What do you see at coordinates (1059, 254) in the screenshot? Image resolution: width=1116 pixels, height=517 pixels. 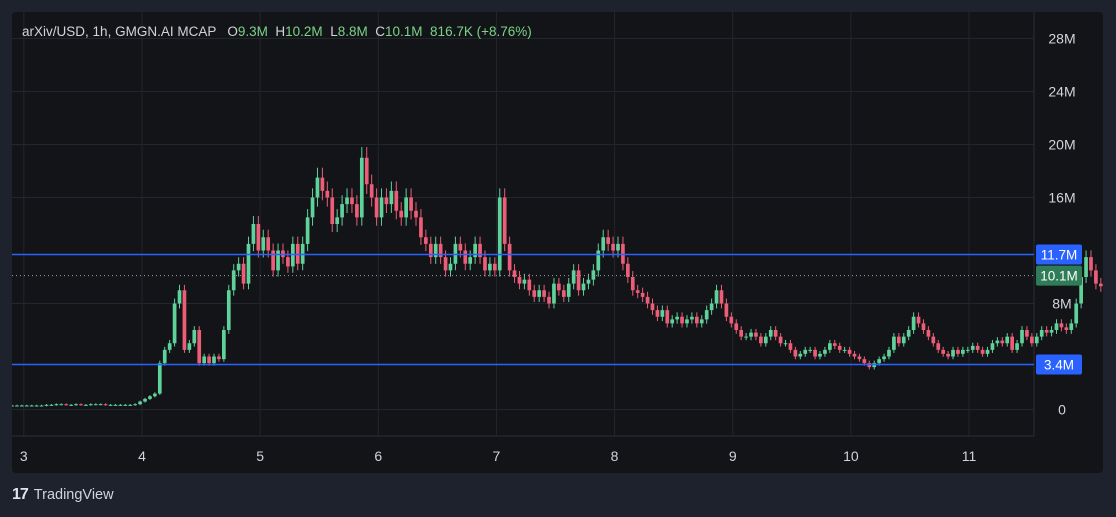 I see `level-badge` at bounding box center [1059, 254].